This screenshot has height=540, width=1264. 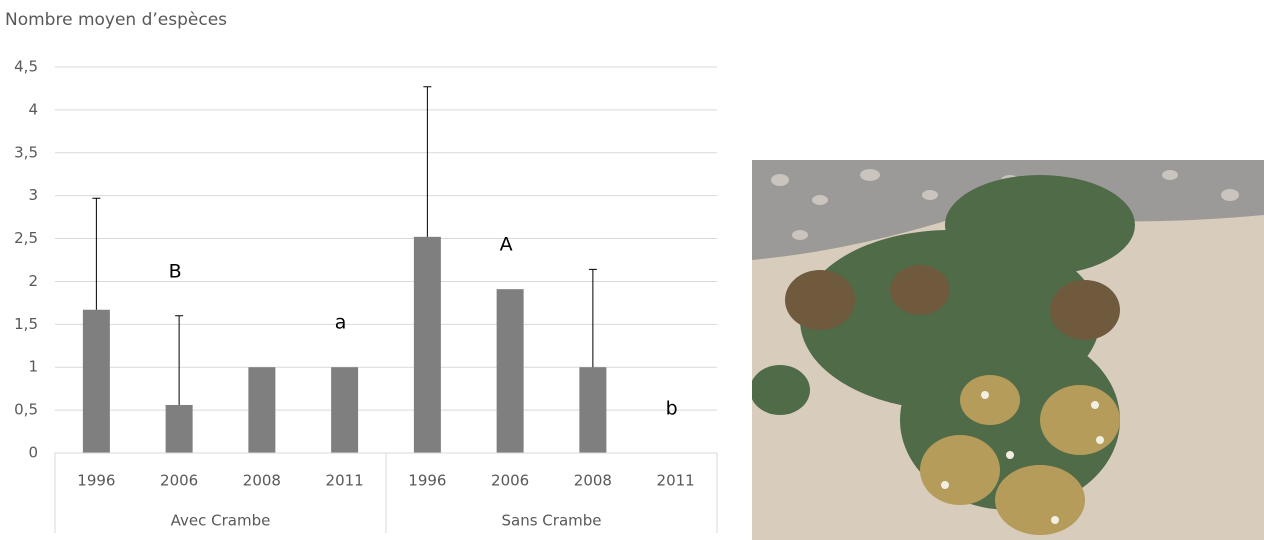 I want to click on group-label: Avec Crambe, so click(x=221, y=521).